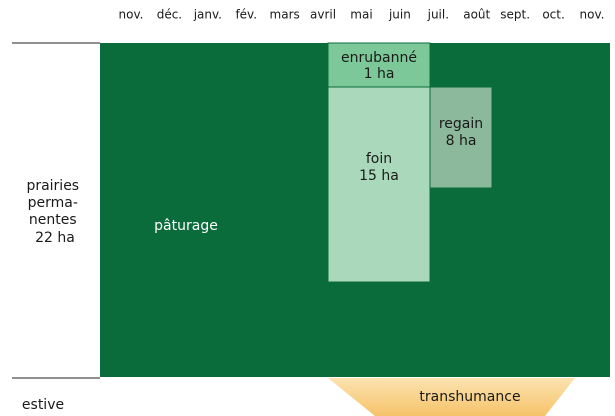 Image resolution: width=615 pixels, height=416 pixels. I want to click on month-label: déc., so click(169, 15).